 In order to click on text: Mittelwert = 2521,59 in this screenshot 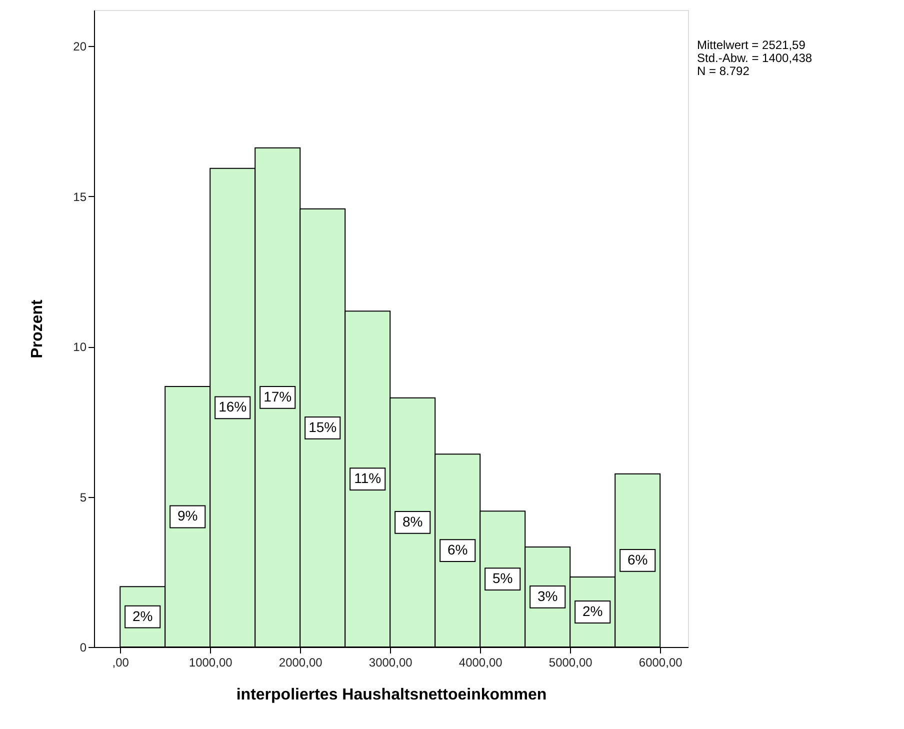, I will do `click(751, 45)`.